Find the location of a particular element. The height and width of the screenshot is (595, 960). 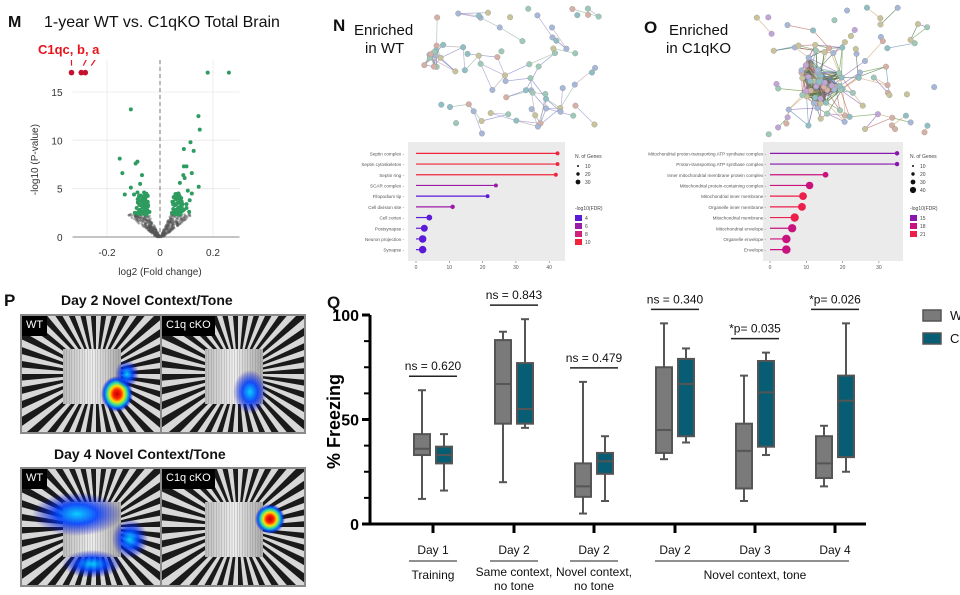

x-tick-label-day: Day 4 is located at coordinates (835, 550).